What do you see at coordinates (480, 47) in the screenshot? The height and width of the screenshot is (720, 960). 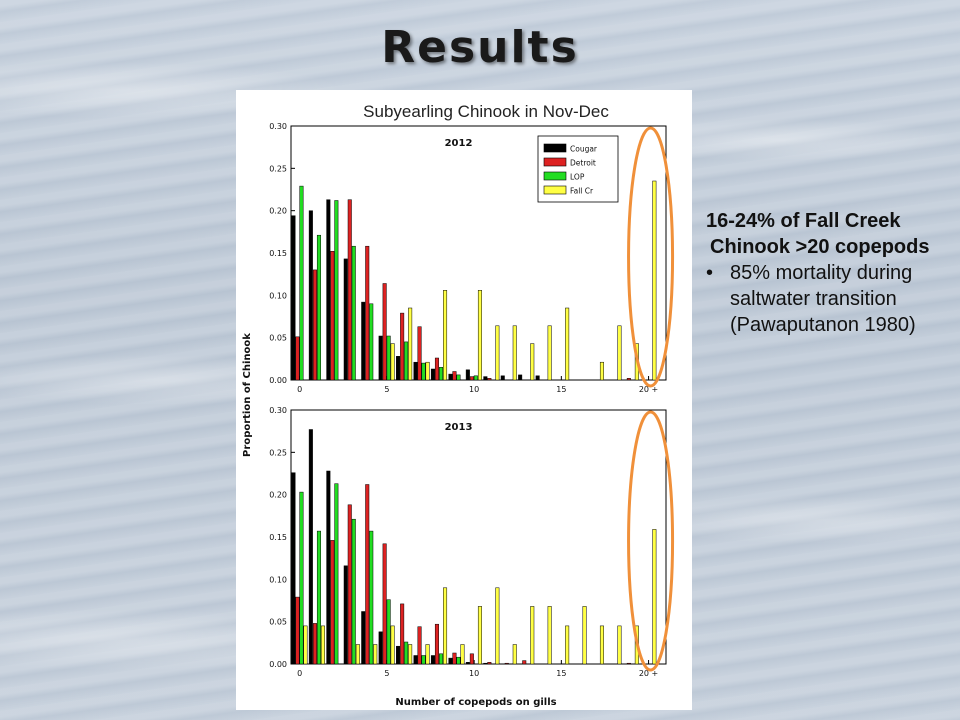 I see `slide-title: Results` at bounding box center [480, 47].